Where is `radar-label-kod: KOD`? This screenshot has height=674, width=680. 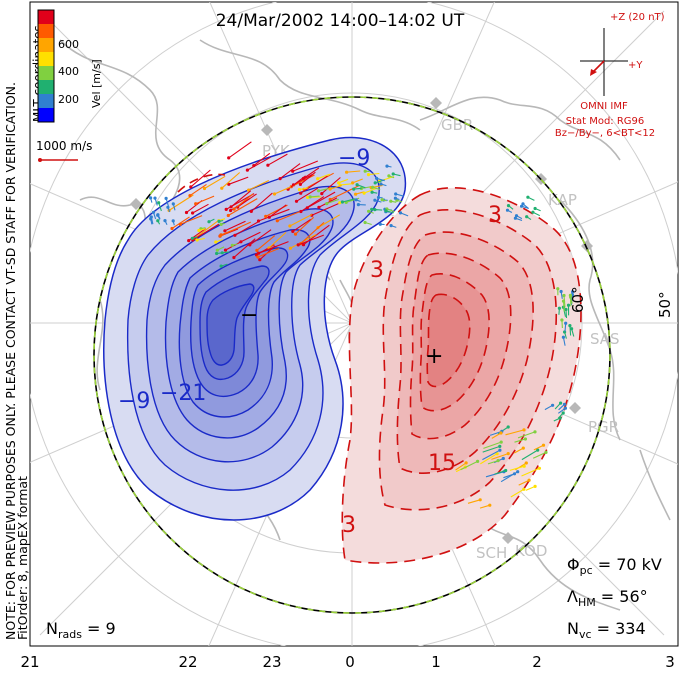 radar-label-kod: KOD is located at coordinates (531, 551).